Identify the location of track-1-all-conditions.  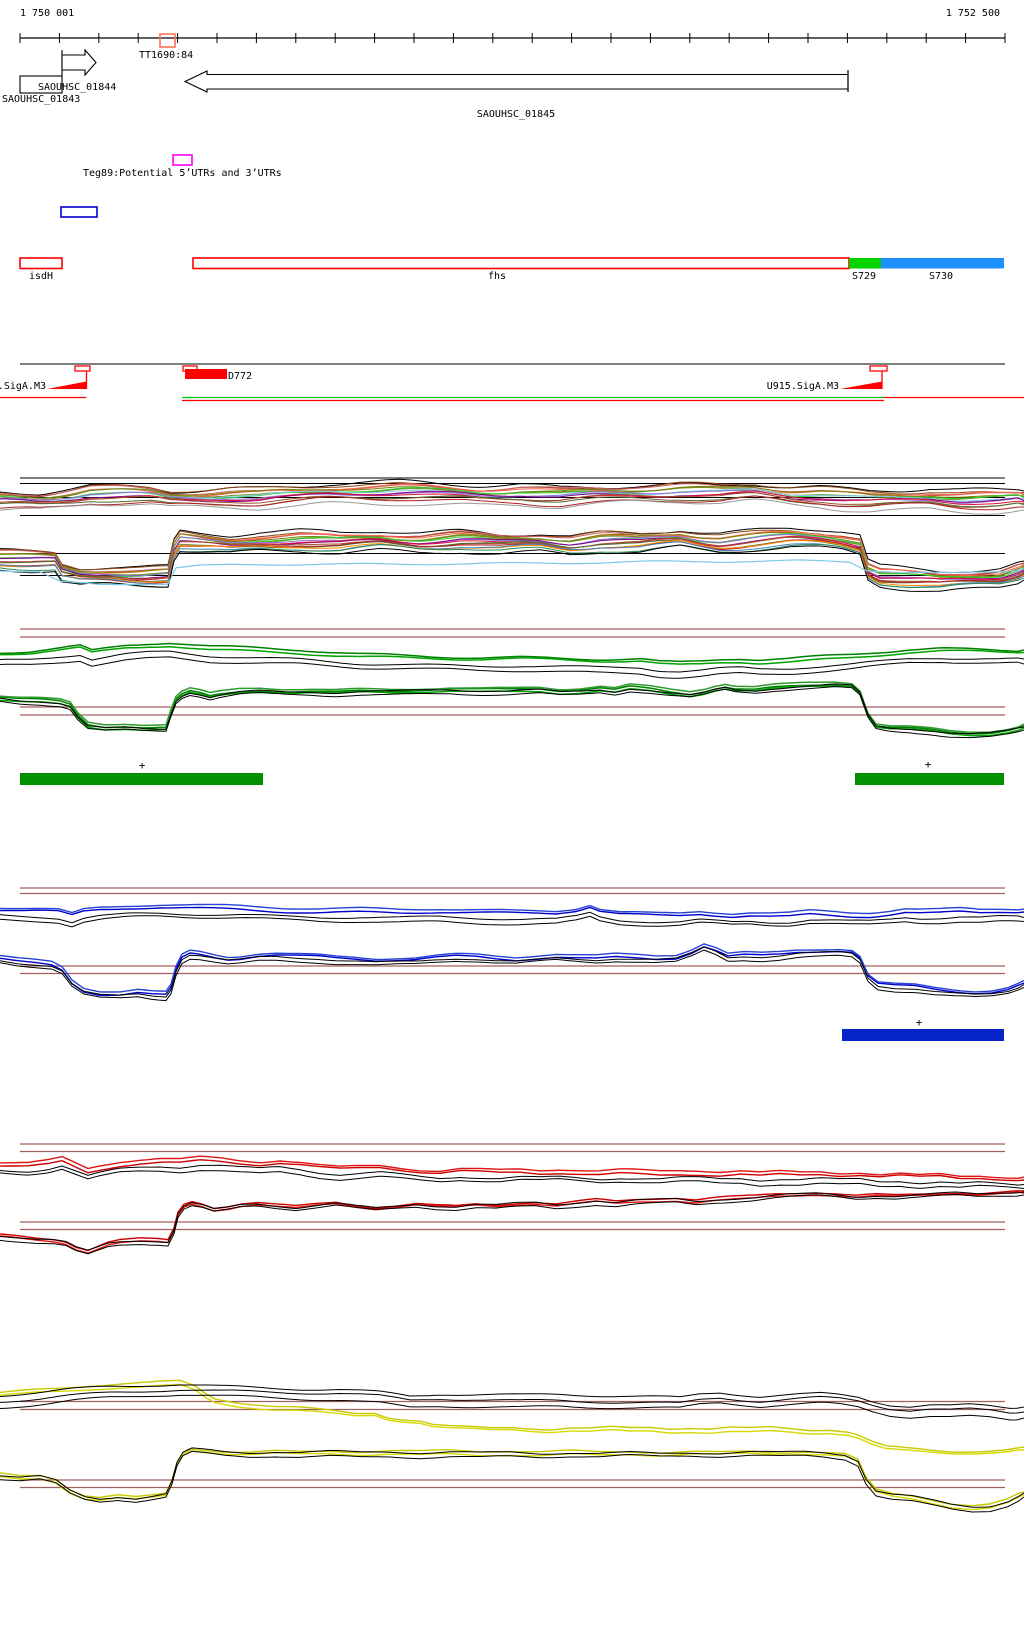
(512, 534).